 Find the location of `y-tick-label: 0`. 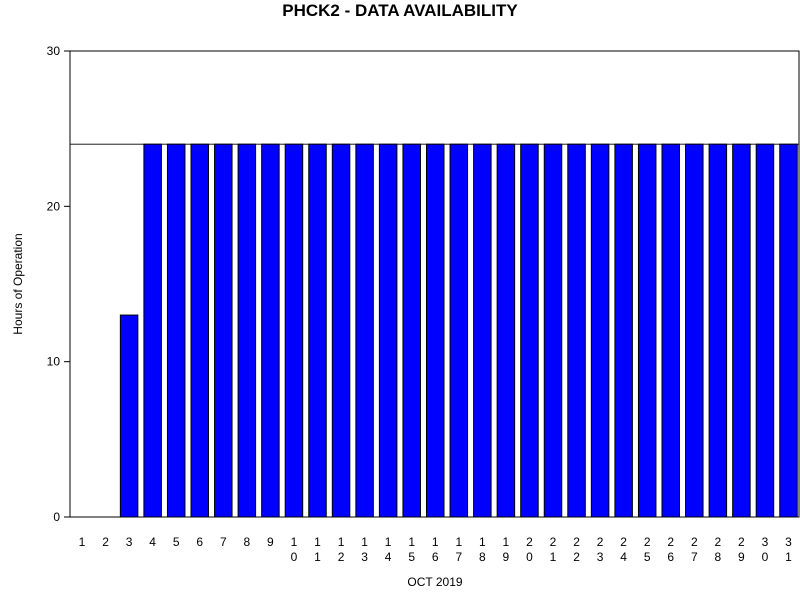

y-tick-label: 0 is located at coordinates (56, 517).